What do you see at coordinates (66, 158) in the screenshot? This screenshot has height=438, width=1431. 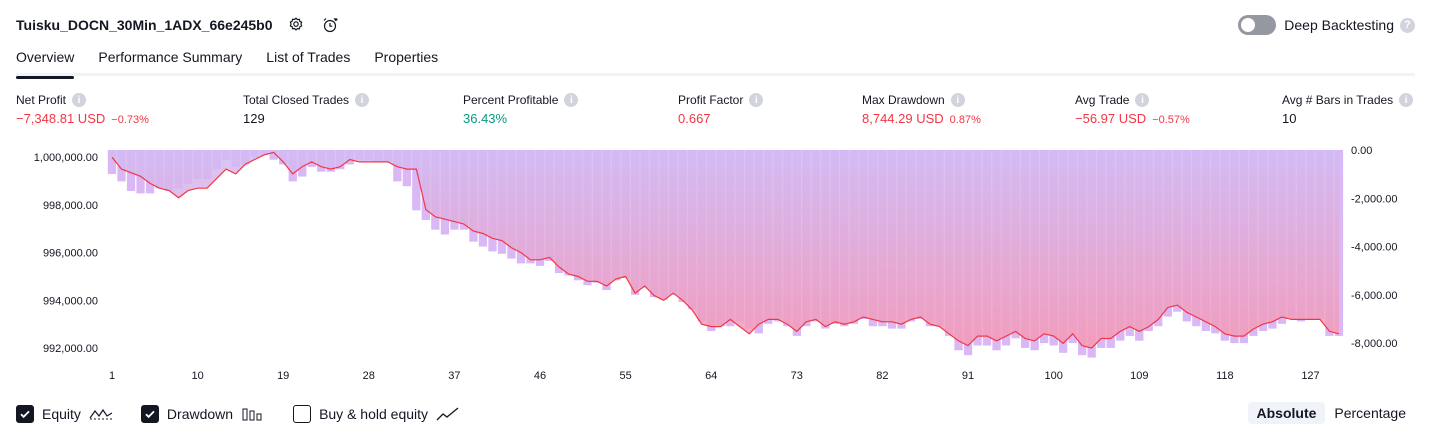 I see `left-axis-tick-label: 1,000,000.00` at bounding box center [66, 158].